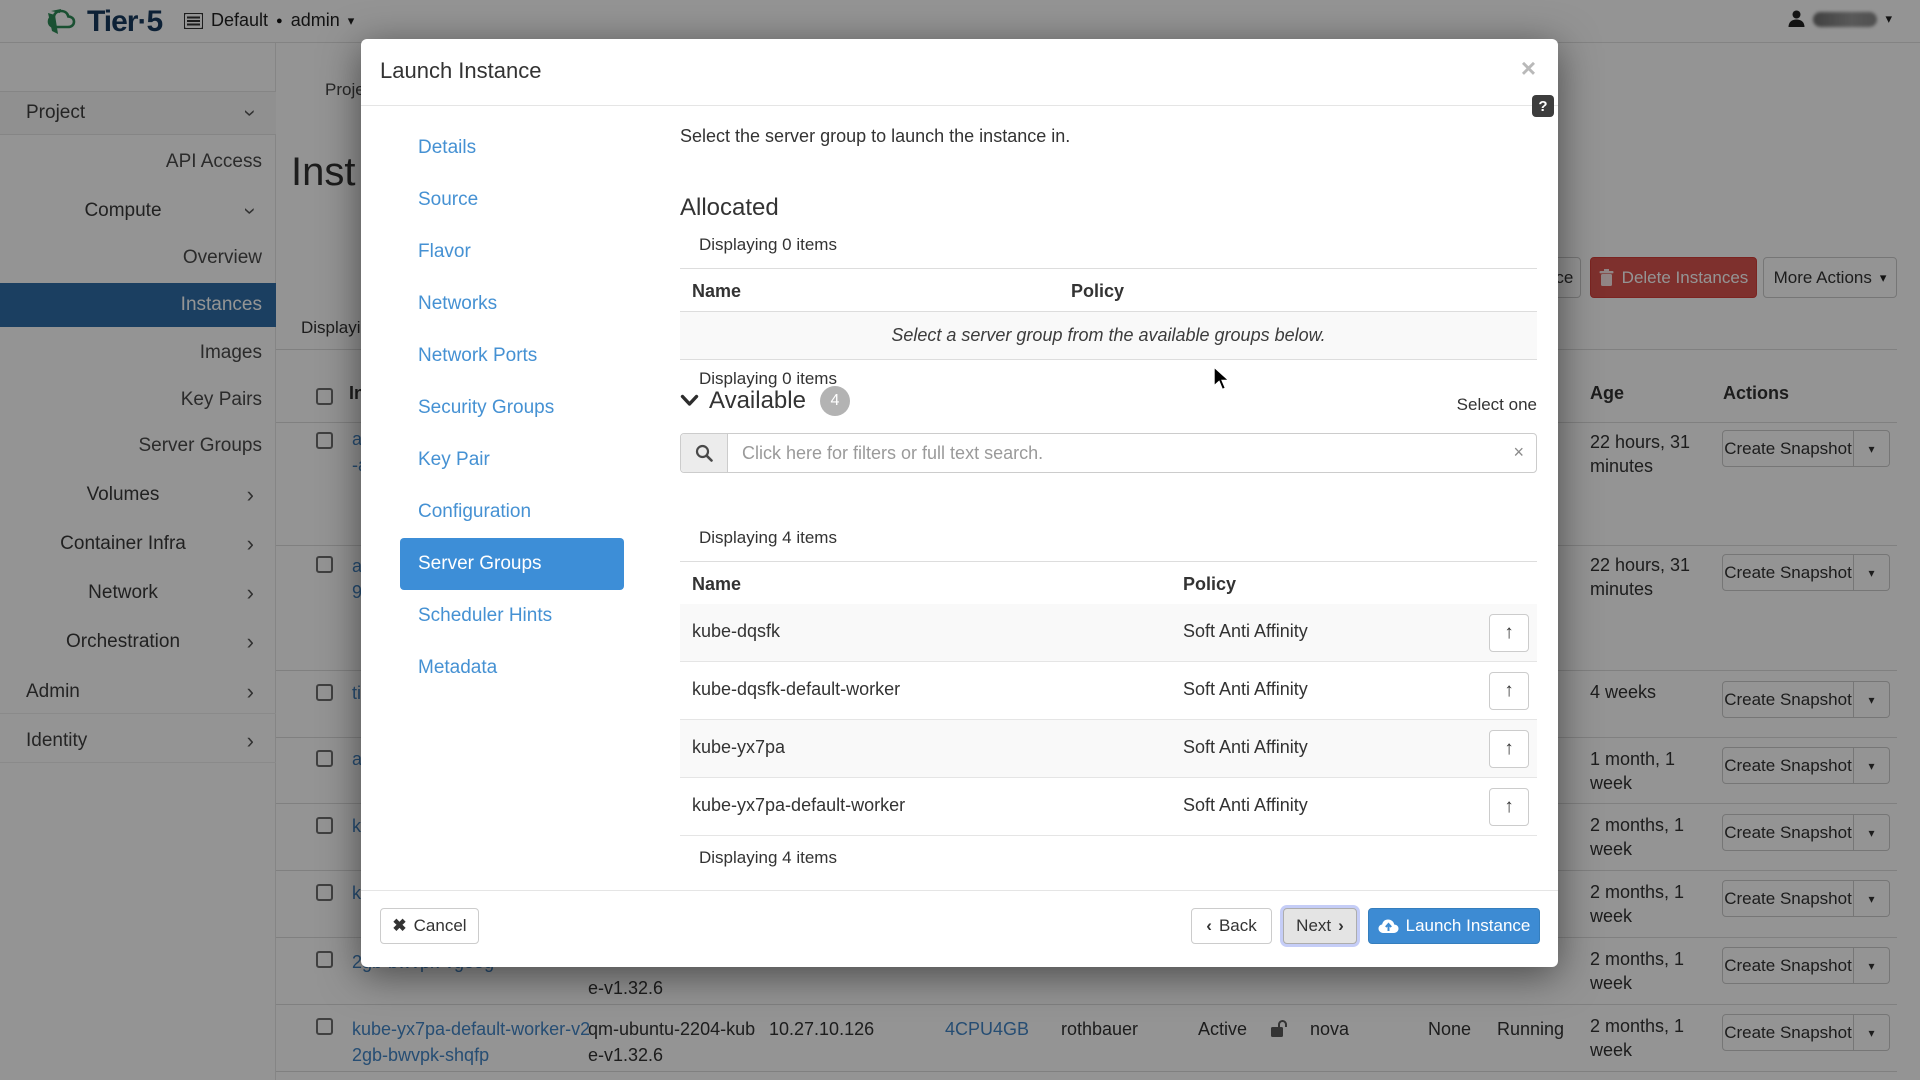 This screenshot has height=1080, width=1920. Describe the element at coordinates (458, 303) in the screenshot. I see `step-networks: Networks` at that location.